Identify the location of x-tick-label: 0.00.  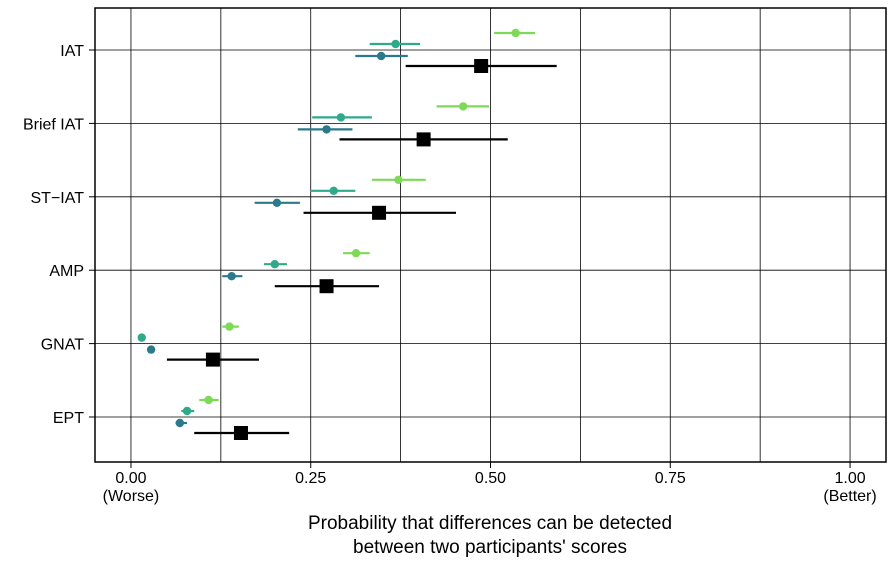
(130, 478).